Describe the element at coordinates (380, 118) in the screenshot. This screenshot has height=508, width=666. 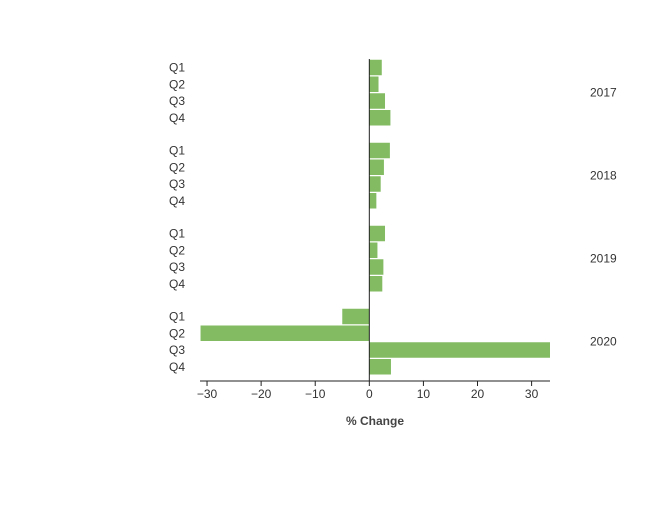
I see `bar-2017-q4` at that location.